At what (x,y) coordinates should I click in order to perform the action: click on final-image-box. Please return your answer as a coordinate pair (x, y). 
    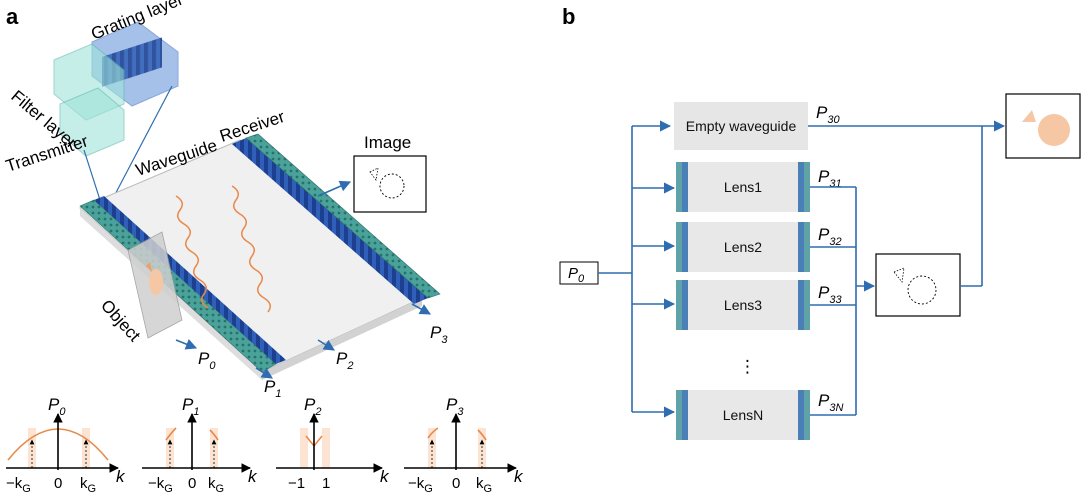
    Looking at the image, I should click on (1043, 126).